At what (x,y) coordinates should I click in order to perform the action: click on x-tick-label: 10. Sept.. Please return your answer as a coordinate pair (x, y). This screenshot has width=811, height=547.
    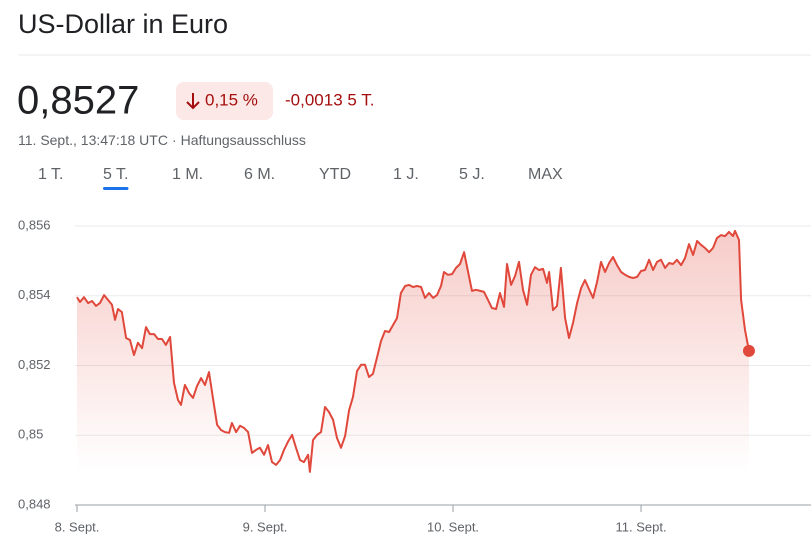
    Looking at the image, I should click on (453, 526).